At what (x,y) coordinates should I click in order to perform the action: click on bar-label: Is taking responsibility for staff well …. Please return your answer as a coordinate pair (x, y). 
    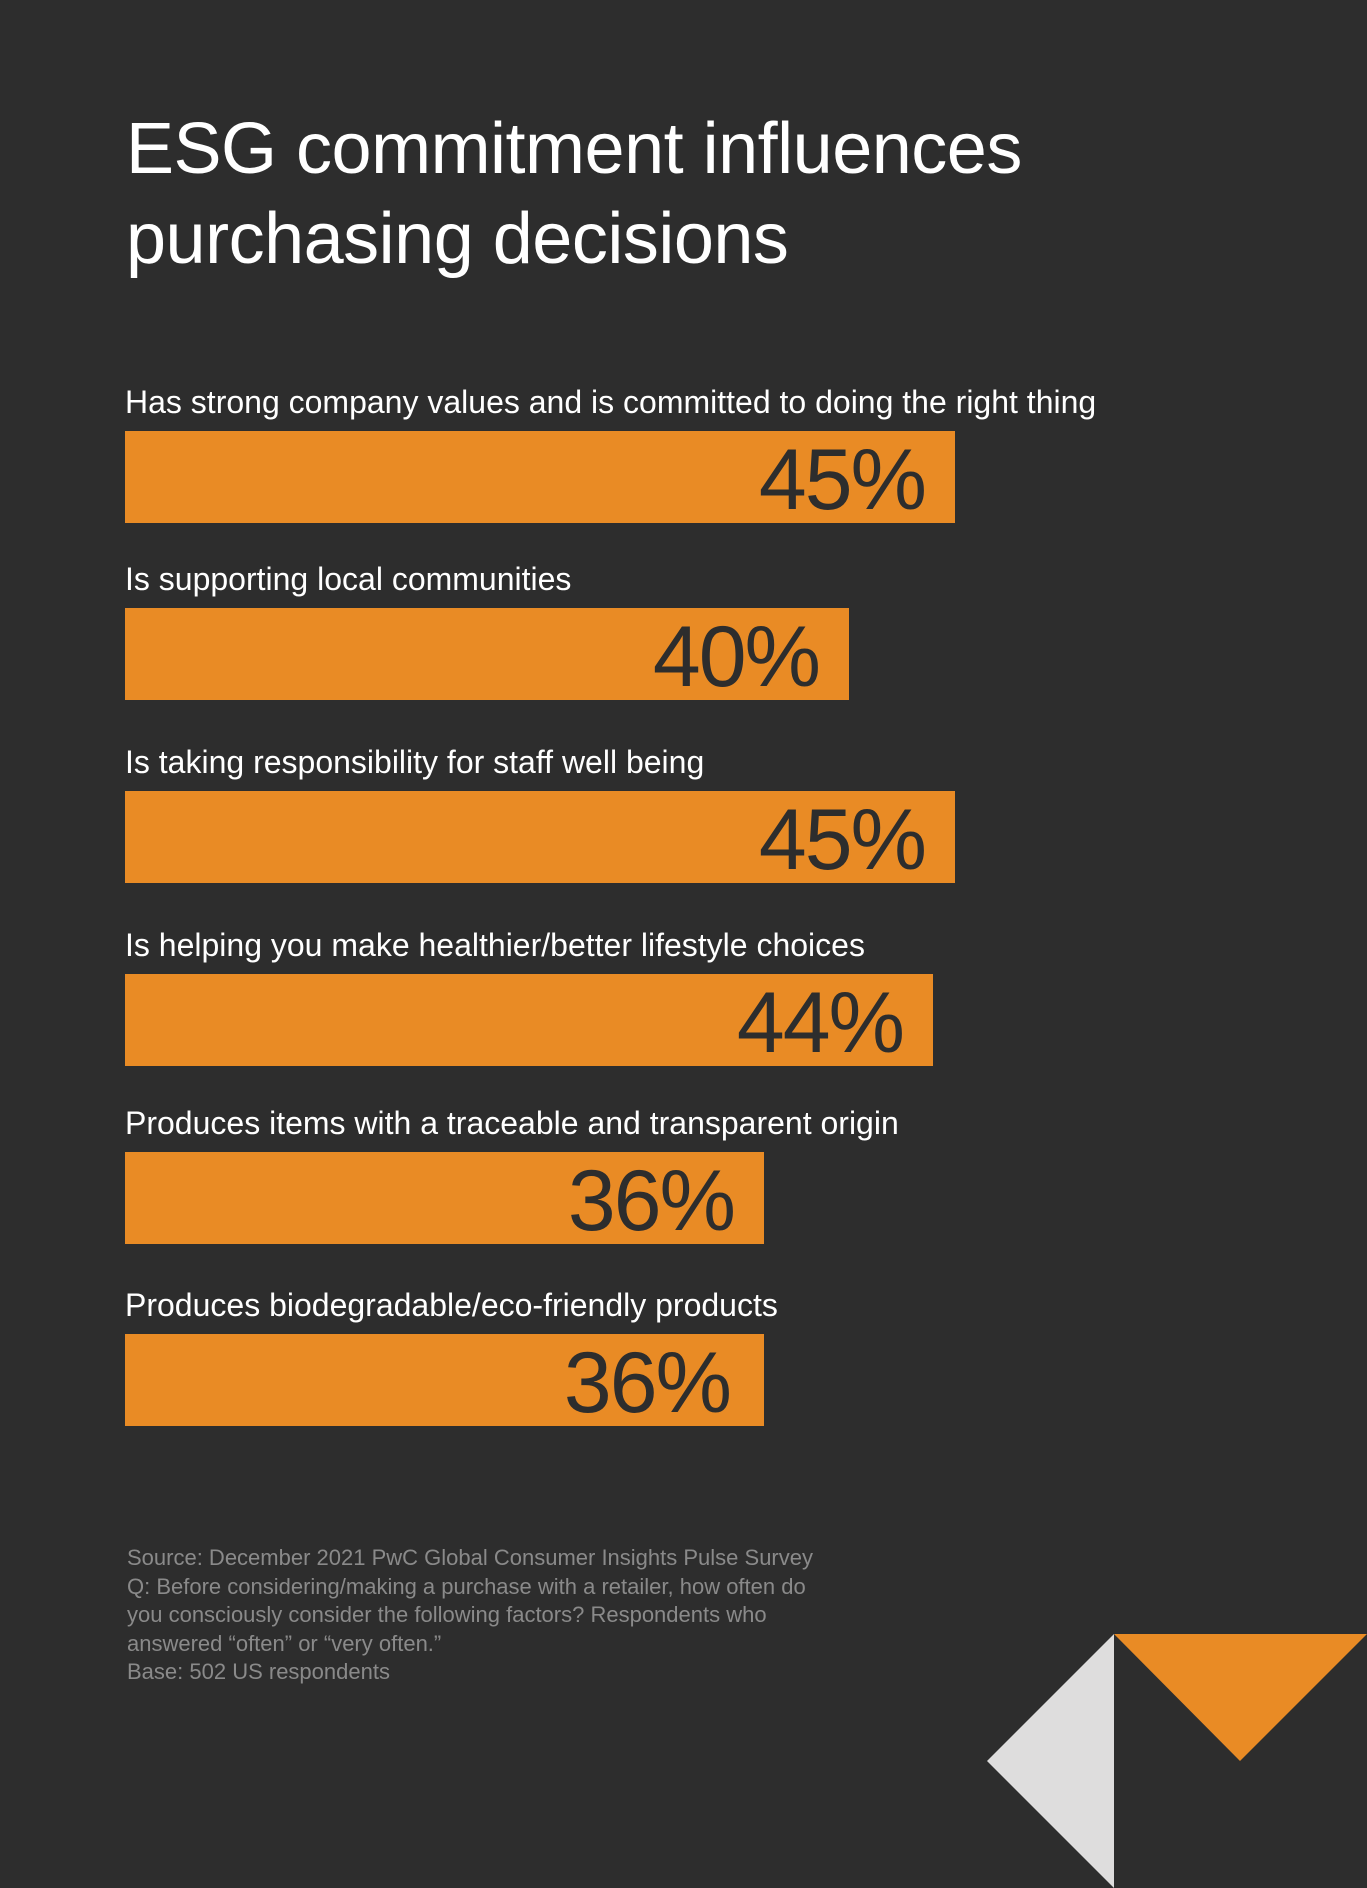
    Looking at the image, I should click on (415, 762).